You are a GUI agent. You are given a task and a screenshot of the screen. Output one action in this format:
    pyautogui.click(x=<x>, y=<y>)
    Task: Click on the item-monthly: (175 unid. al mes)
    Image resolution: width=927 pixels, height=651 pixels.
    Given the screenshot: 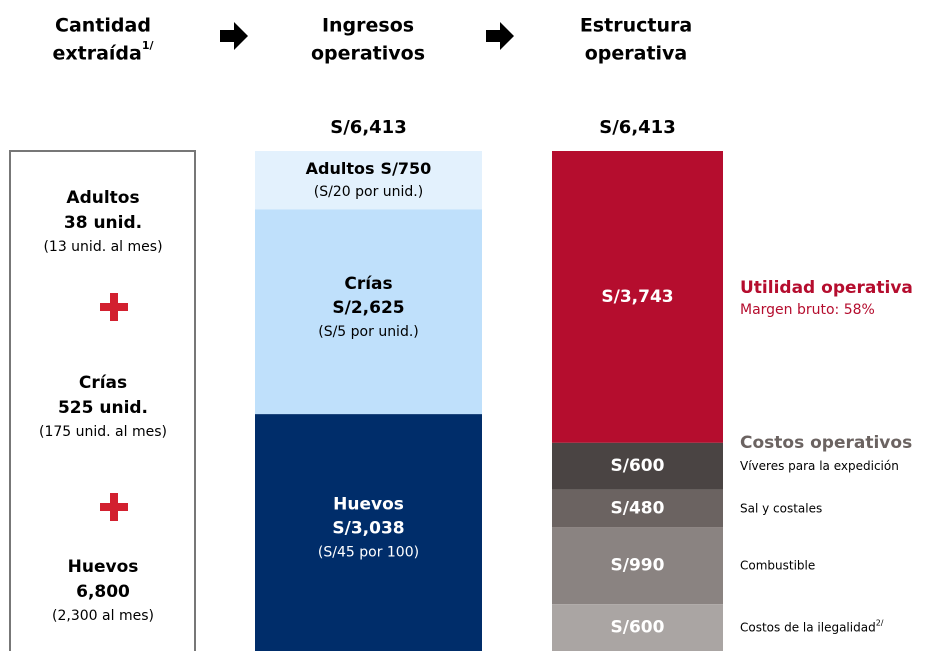 What is the action you would take?
    pyautogui.click(x=103, y=432)
    